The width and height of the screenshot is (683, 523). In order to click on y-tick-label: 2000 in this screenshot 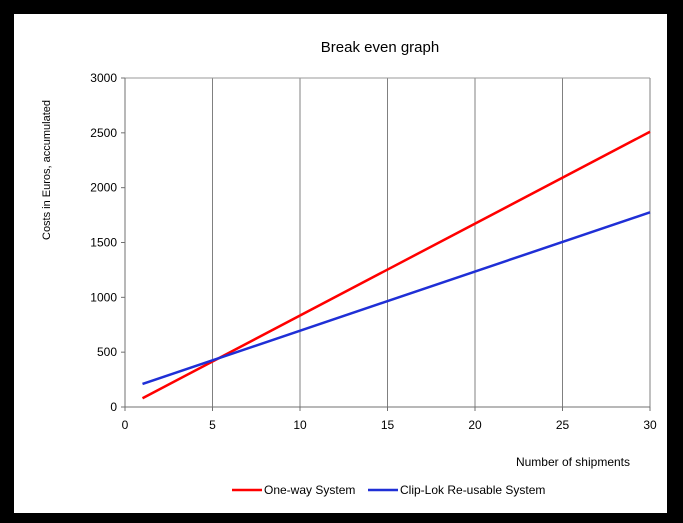, I will do `click(103, 188)`.